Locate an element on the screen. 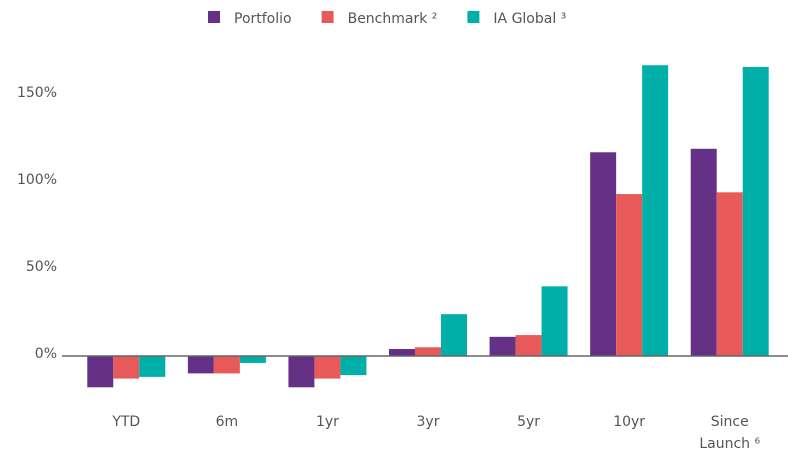 This screenshot has height=457, width=788. x-tick-label: YTD is located at coordinates (126, 422).